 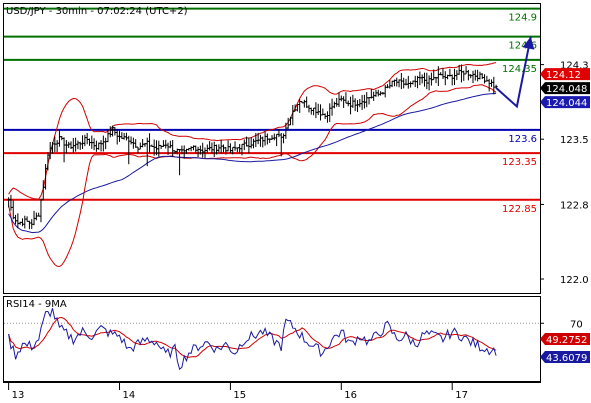 What do you see at coordinates (36, 304) in the screenshot?
I see `rsi-title: RSI14 - 9MA` at bounding box center [36, 304].